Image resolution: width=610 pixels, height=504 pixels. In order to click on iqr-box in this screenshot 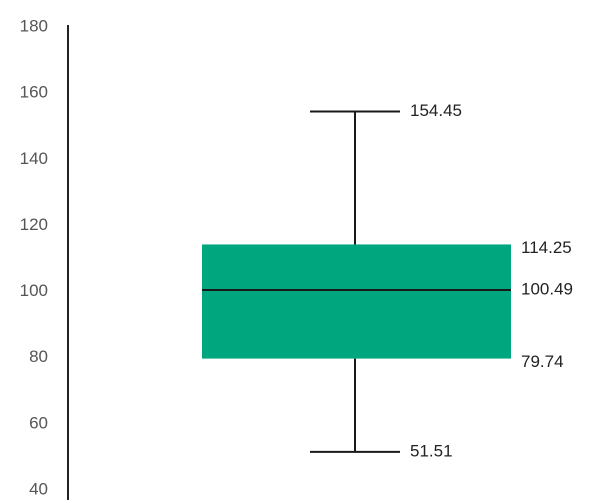, I will do `click(356, 301)`.